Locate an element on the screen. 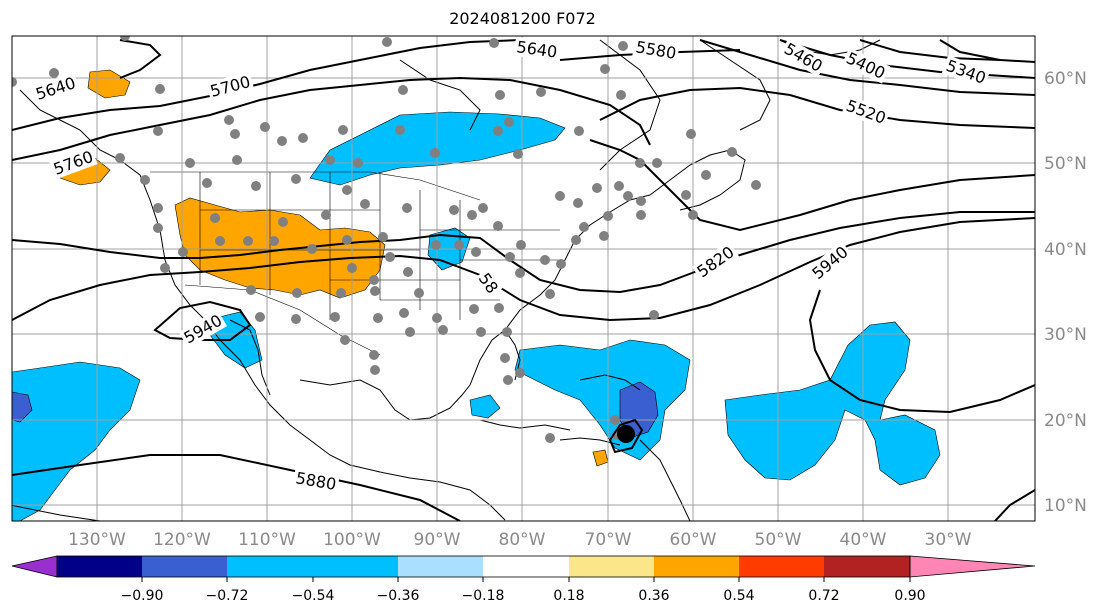  colorbar-tick-label: 0.90 is located at coordinates (909, 596).